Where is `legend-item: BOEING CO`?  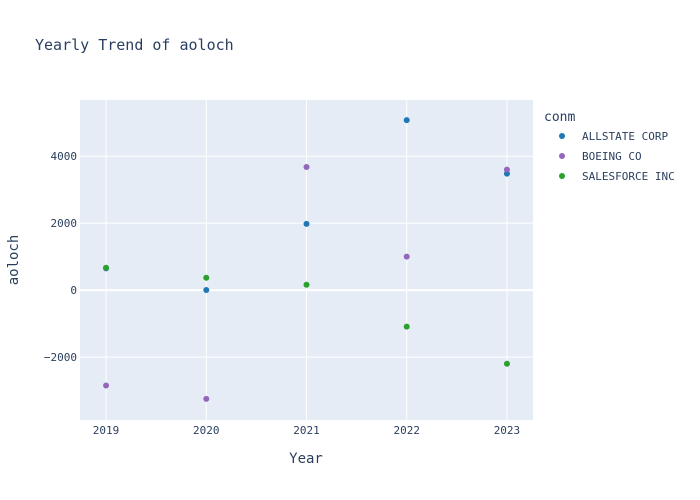 legend-item: BOEING CO is located at coordinates (600, 156).